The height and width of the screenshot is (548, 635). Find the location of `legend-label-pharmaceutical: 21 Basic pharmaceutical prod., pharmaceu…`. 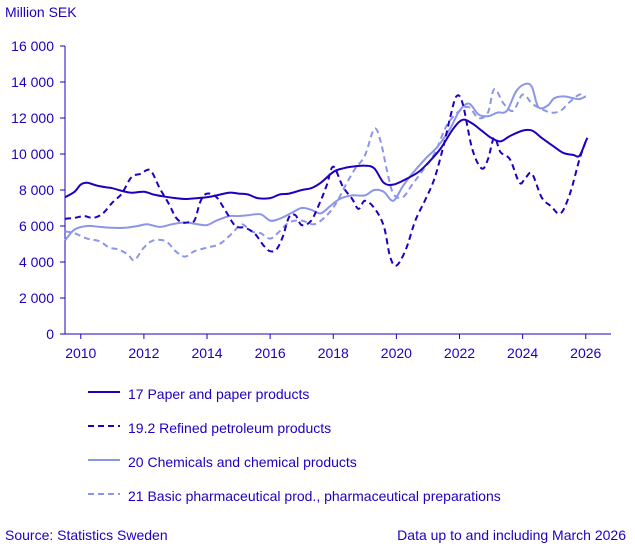

legend-label-pharmaceutical: 21 Basic pharmaceutical prod., pharmaceu… is located at coordinates (314, 496).